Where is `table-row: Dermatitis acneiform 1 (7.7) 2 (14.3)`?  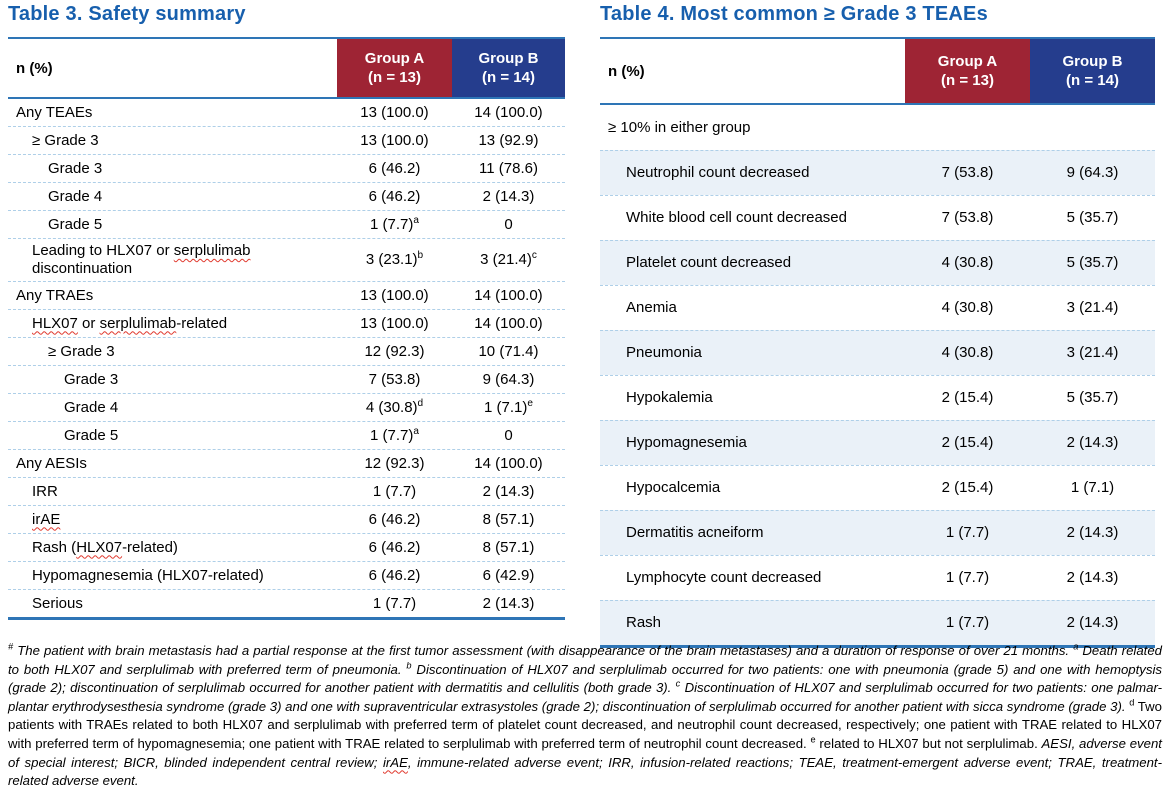
table-row: Dermatitis acneiform 1 (7.7) 2 (14.3) is located at coordinates (877, 532).